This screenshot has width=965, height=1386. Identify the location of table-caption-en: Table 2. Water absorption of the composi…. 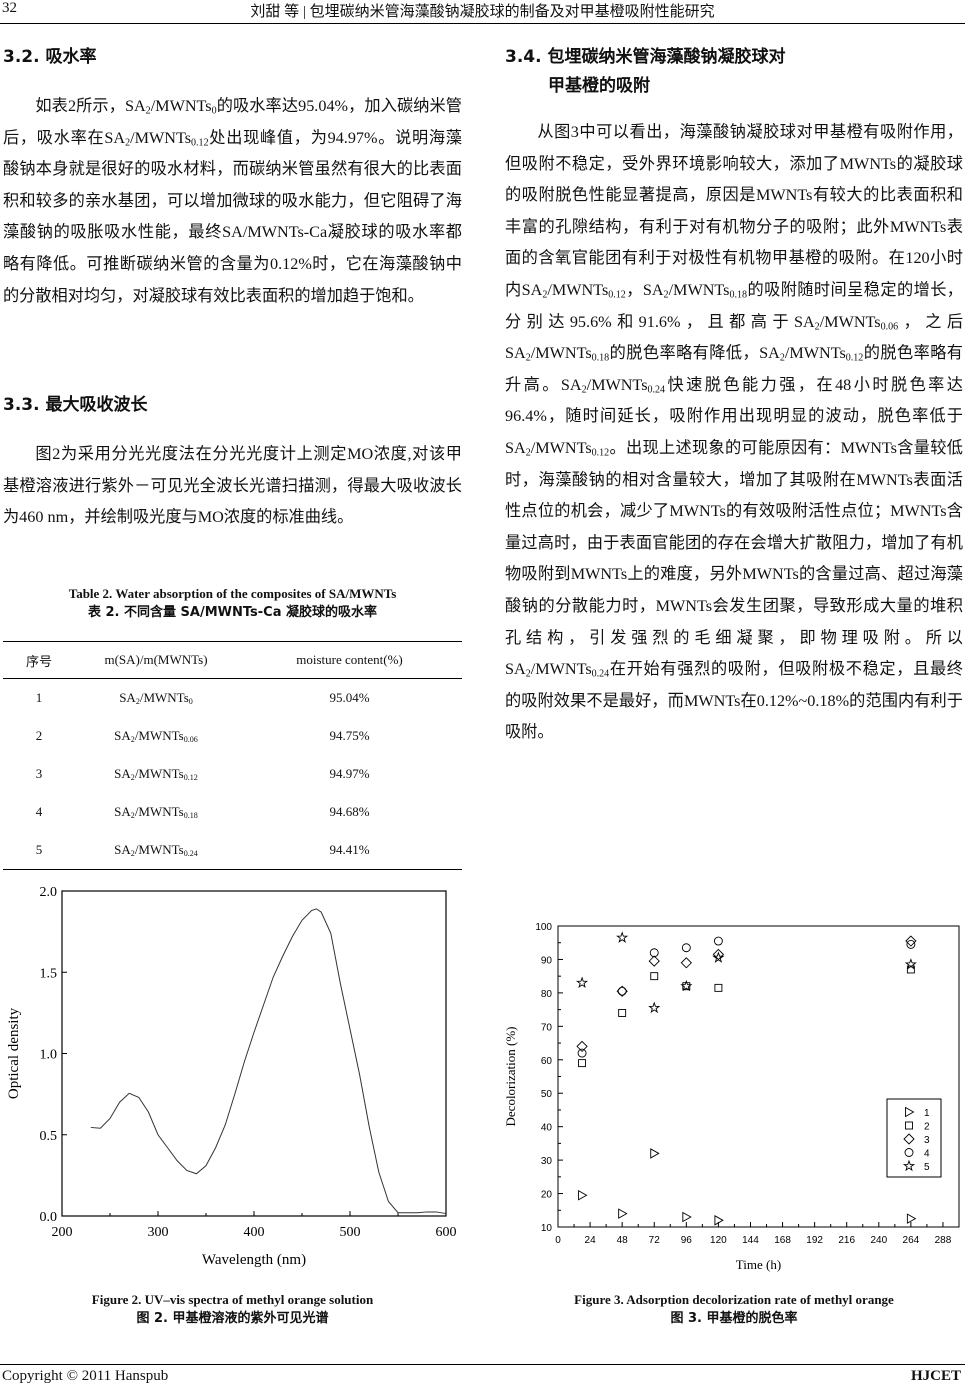
(232, 593).